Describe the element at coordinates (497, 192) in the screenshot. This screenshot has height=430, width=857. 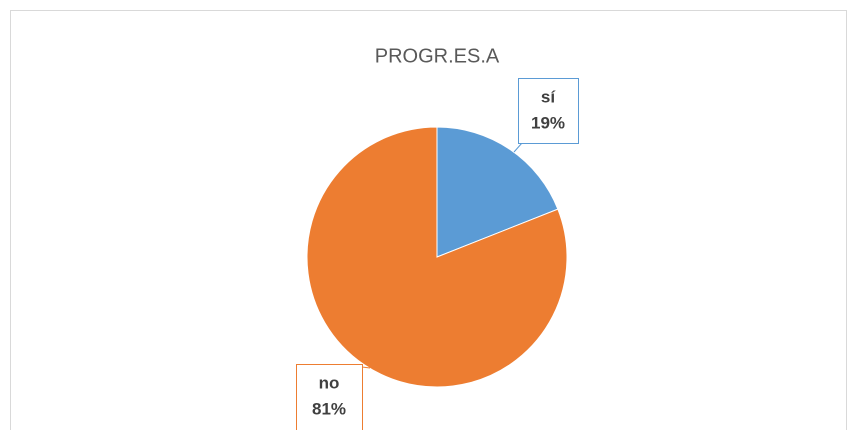
I see `pie-slice` at that location.